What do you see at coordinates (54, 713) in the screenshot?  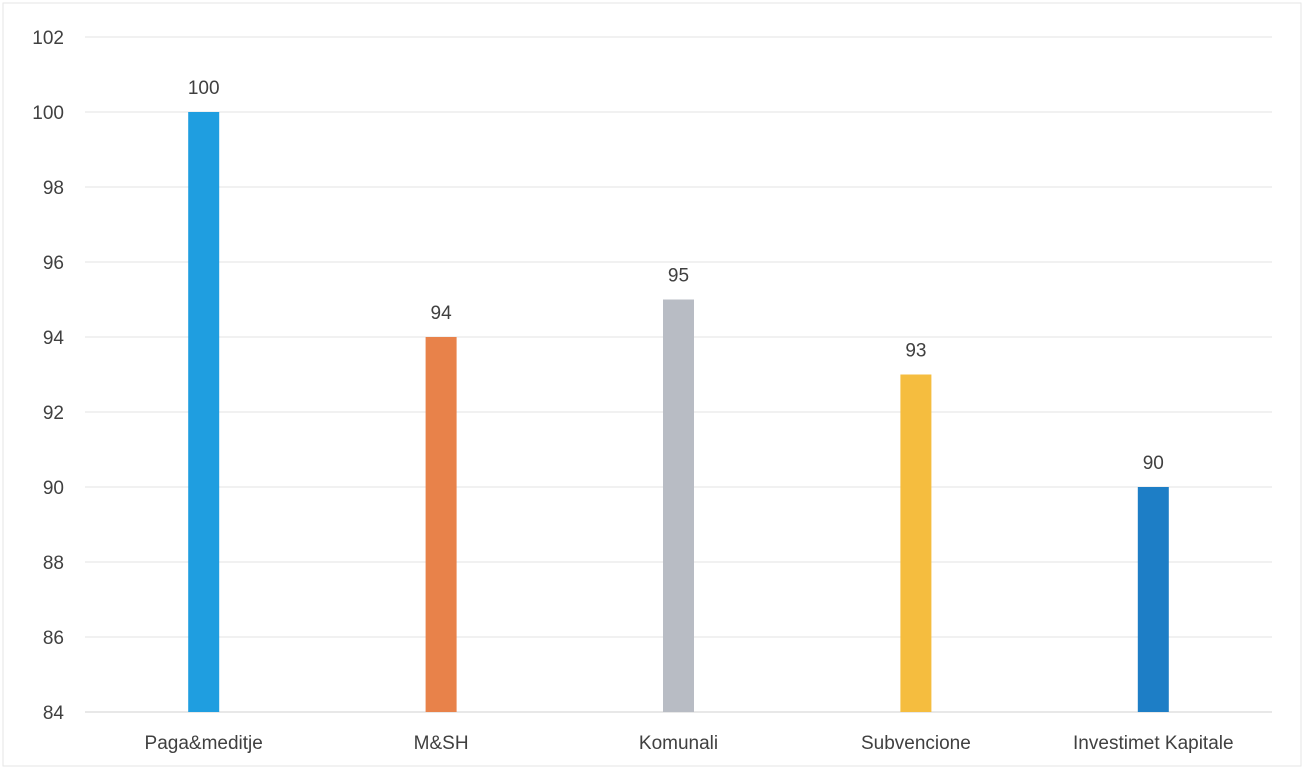 I see `y-tick-label: 84` at bounding box center [54, 713].